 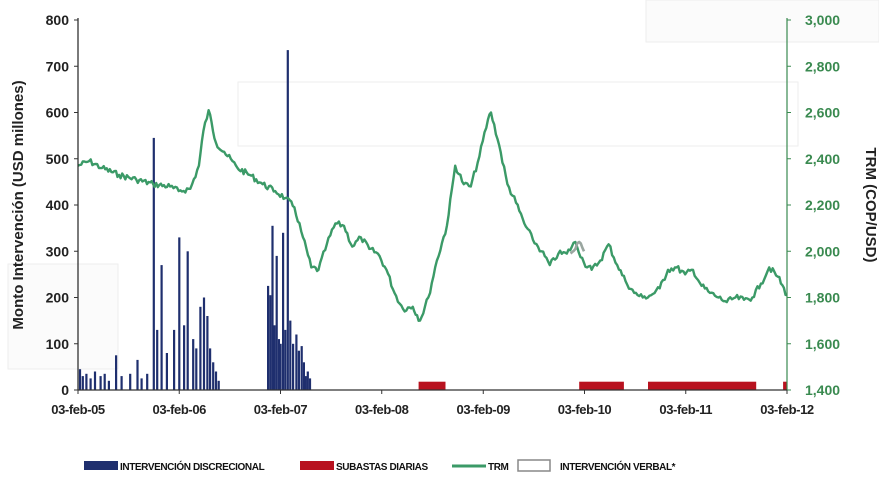 What do you see at coordinates (577, 247) in the screenshot?
I see `line-verbal` at bounding box center [577, 247].